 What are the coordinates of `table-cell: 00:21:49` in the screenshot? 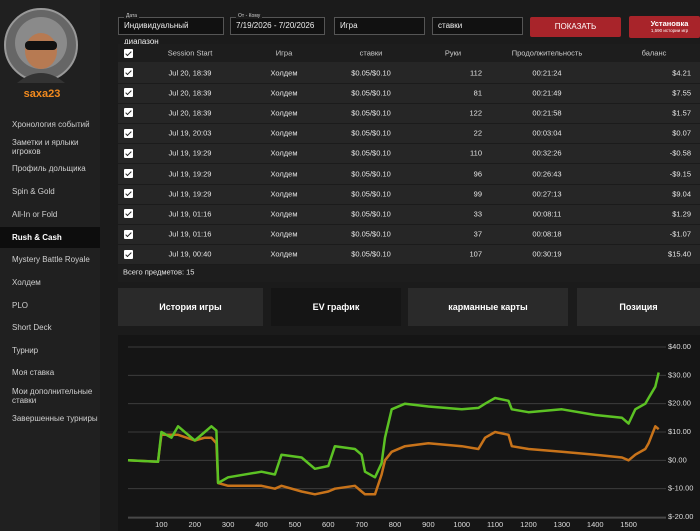 It's located at (547, 93).